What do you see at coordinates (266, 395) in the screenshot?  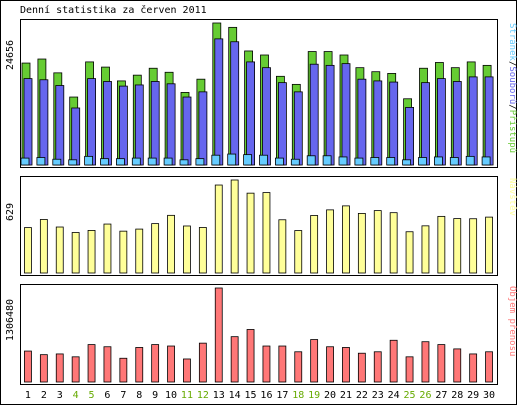 I see `x-tick-label: 16` at bounding box center [266, 395].